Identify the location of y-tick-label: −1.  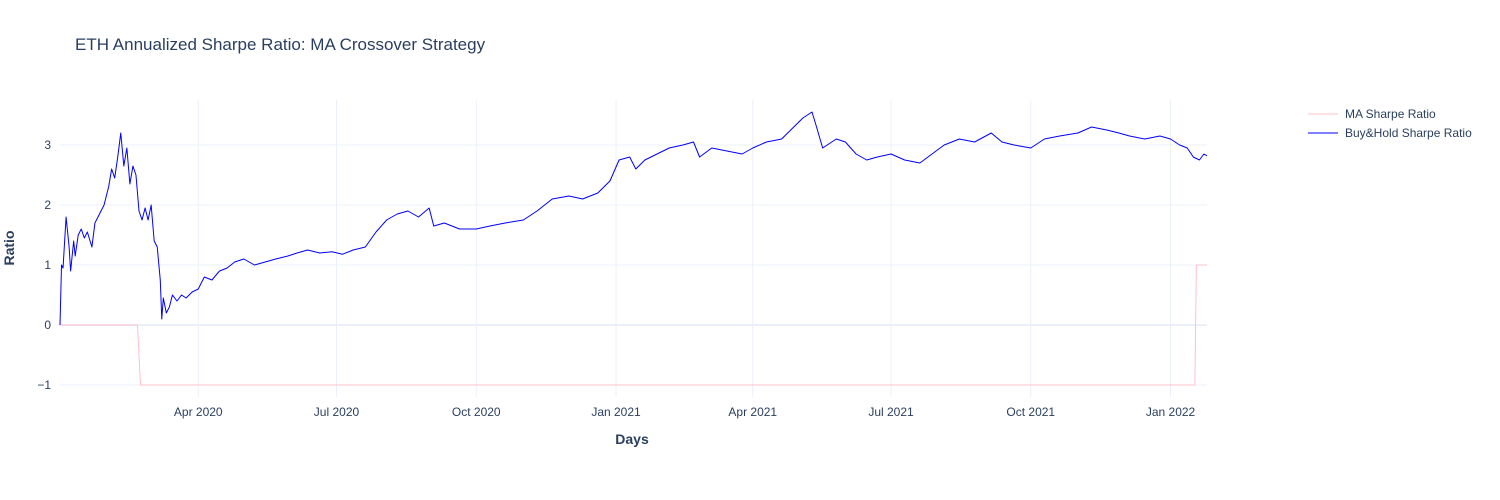
(44, 385).